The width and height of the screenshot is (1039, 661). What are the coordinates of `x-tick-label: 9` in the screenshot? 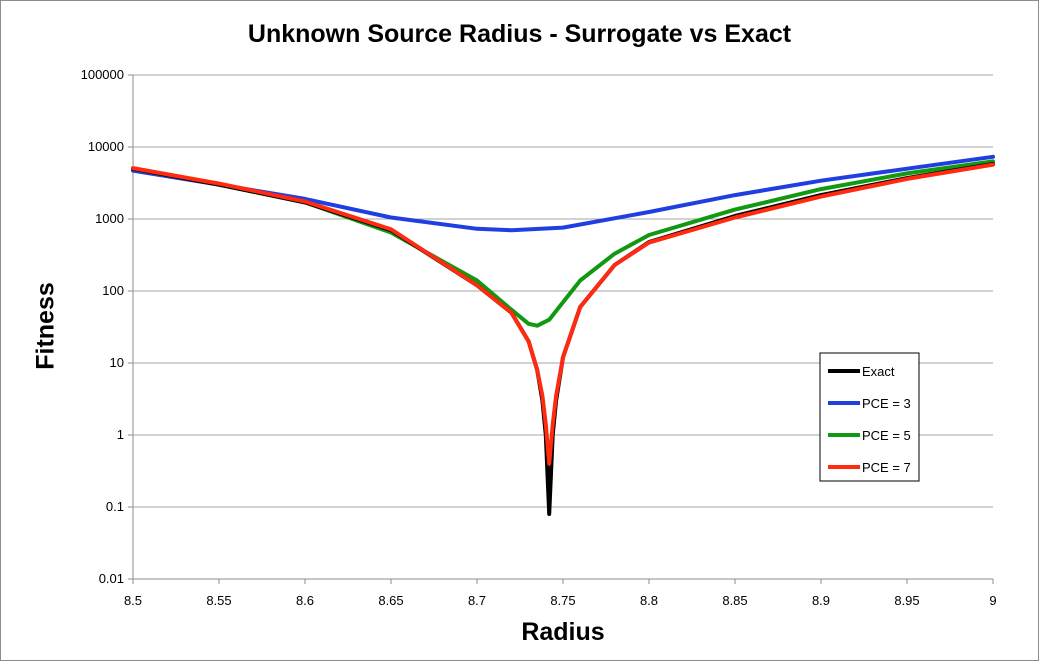 It's located at (992, 600).